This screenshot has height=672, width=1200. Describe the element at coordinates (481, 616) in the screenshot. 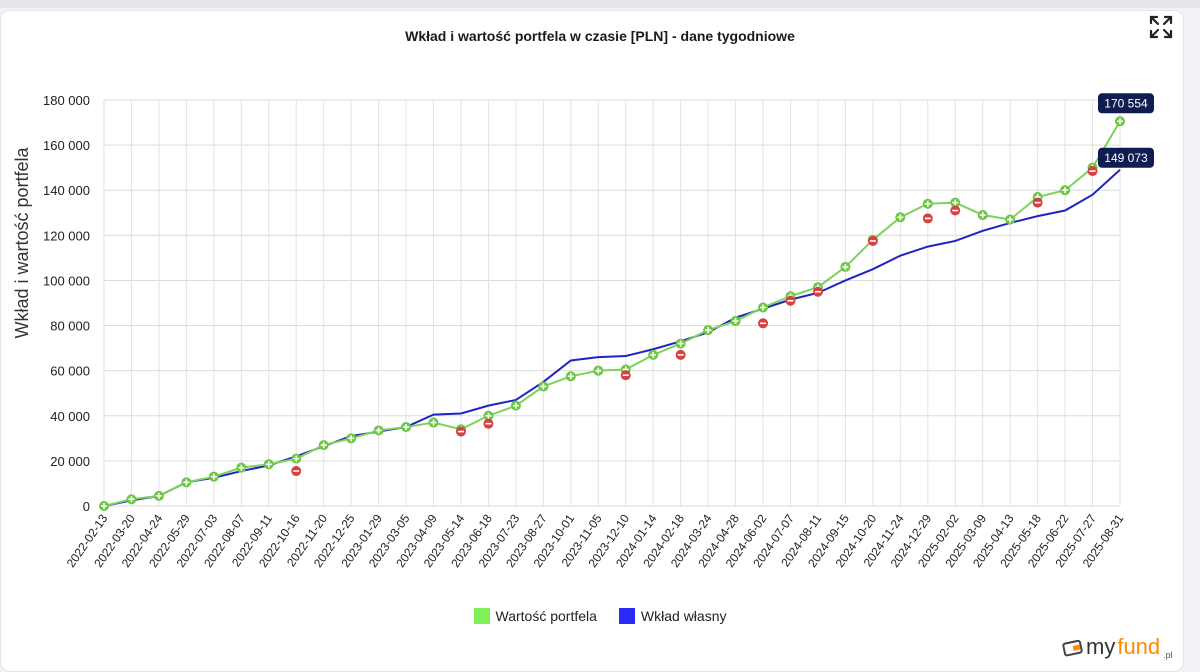

I see `legend-swatch-portfolio-value` at that location.